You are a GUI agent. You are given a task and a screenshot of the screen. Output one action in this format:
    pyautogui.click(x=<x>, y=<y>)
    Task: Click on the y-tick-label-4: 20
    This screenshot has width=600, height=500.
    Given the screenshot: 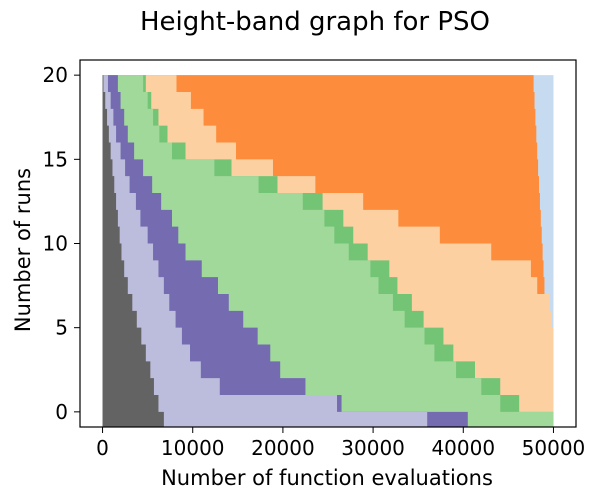 What is the action you would take?
    pyautogui.click(x=55, y=75)
    